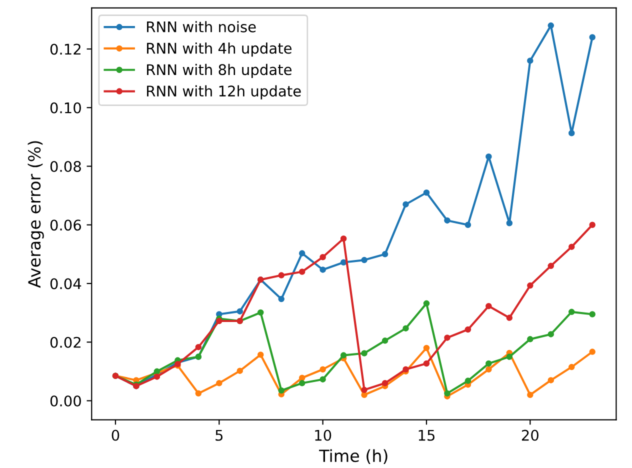 This screenshot has width=632, height=468. I want to click on y-tick-label: 0.02, so click(65, 342).